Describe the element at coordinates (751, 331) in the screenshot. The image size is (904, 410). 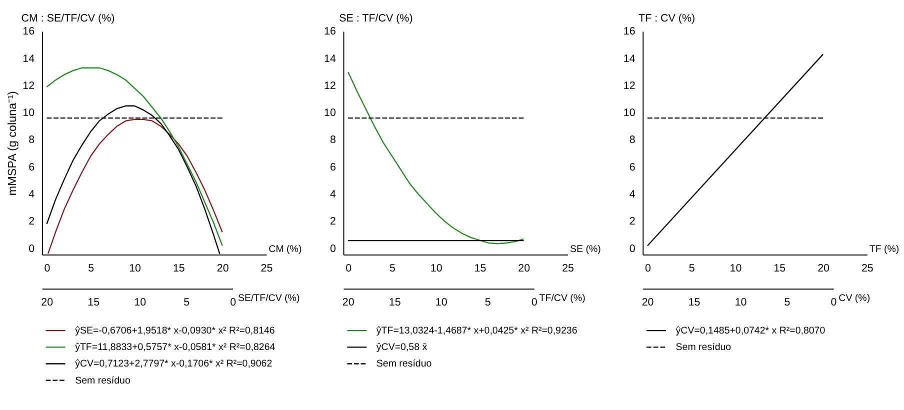
I see `legend-label: ŷCV=0,1485+0,0742* x R²=0,8070` at that location.